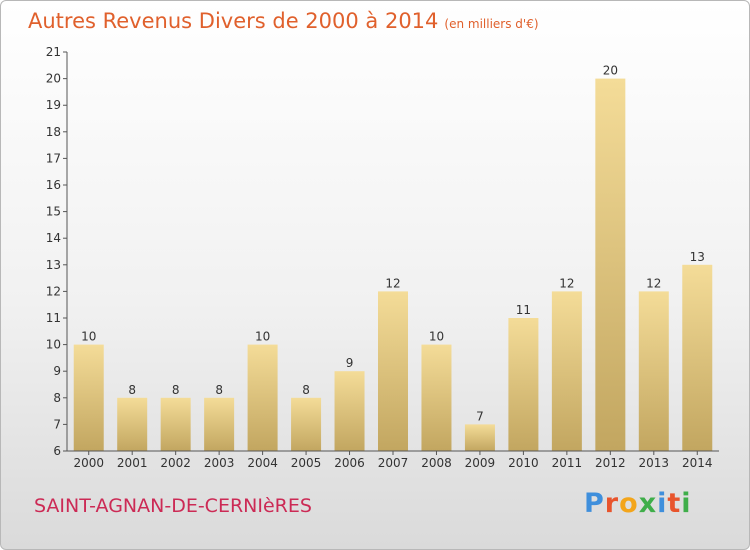 The image size is (750, 550). What do you see at coordinates (654, 463) in the screenshot?
I see `x-tick-label: 2013` at bounding box center [654, 463].